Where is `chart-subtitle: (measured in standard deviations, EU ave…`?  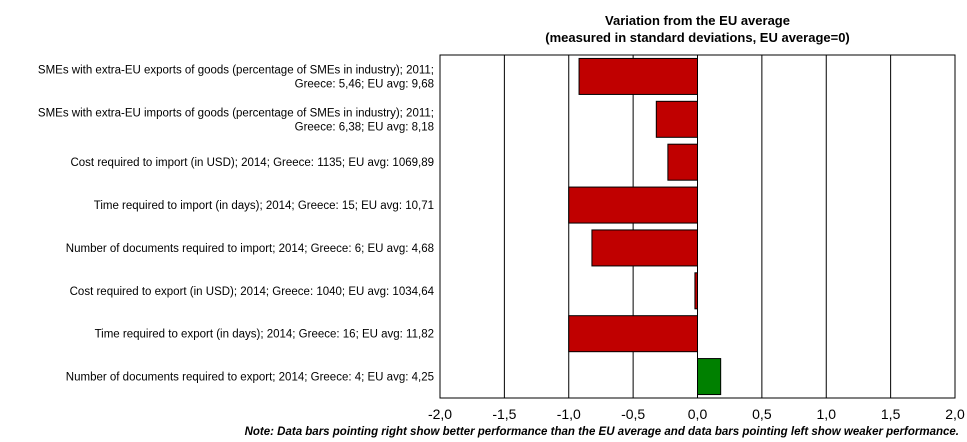 chart-subtitle: (measured in standard deviations, EU ave… is located at coordinates (697, 37).